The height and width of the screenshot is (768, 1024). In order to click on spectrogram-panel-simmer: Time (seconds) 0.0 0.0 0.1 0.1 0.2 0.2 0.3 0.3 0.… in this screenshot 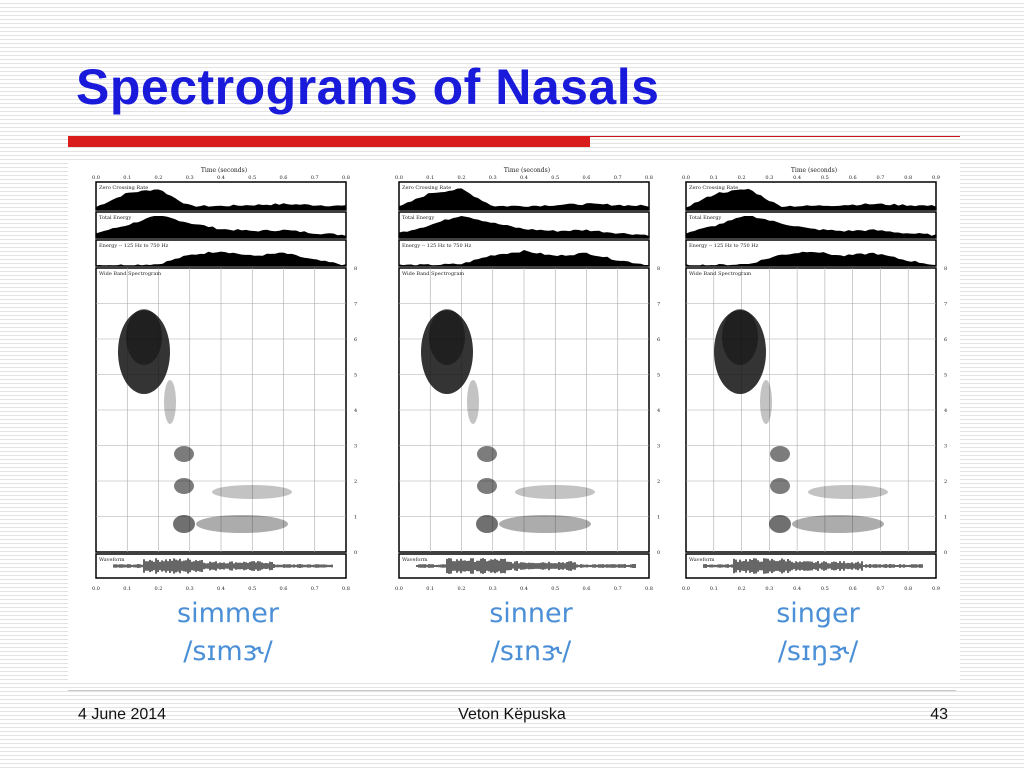, I will do `click(224, 379)`.